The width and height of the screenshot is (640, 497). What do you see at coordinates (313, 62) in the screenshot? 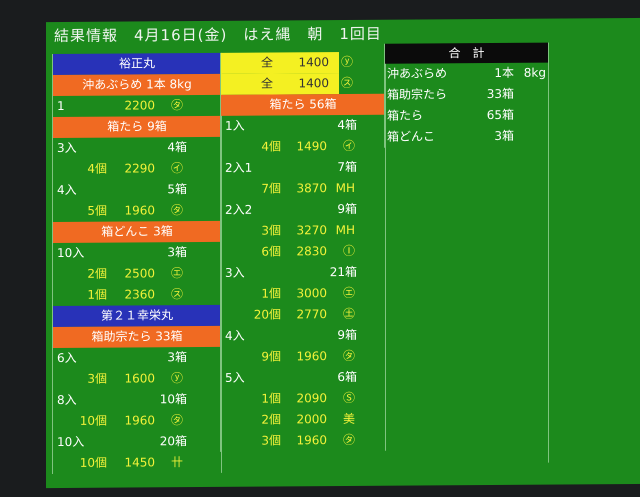
I see `lot-price: 1400` at bounding box center [313, 62].